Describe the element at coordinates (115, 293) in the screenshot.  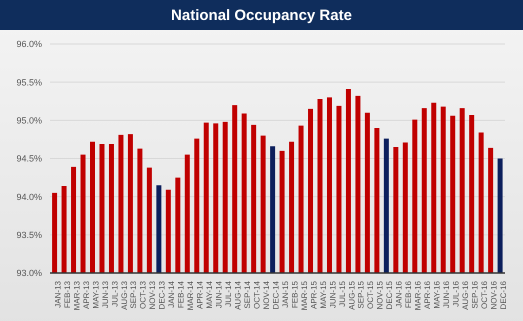
I see `x-tick-label: JUL-13` at that location.